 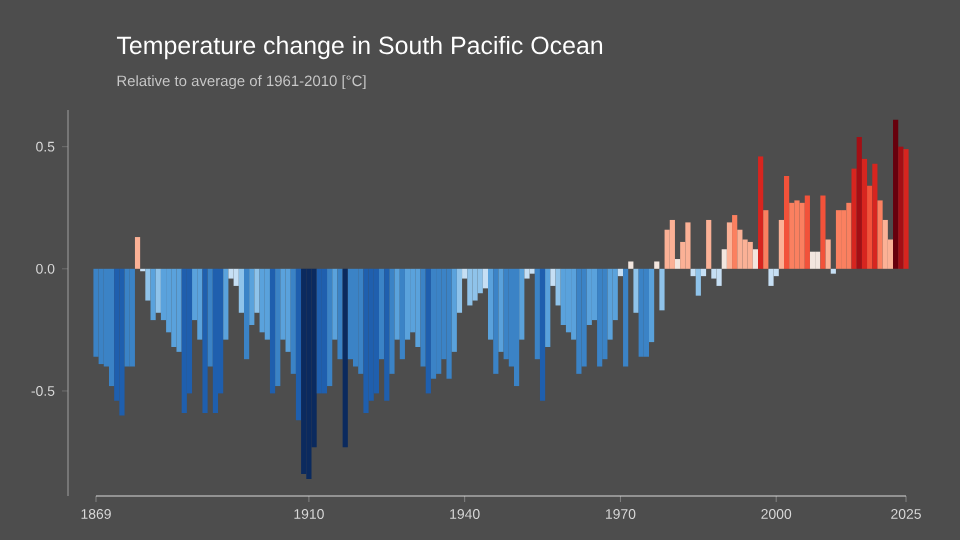 What do you see at coordinates (359, 47) in the screenshot?
I see `chart-title: Temperature change in South Pacific Ocean` at bounding box center [359, 47].